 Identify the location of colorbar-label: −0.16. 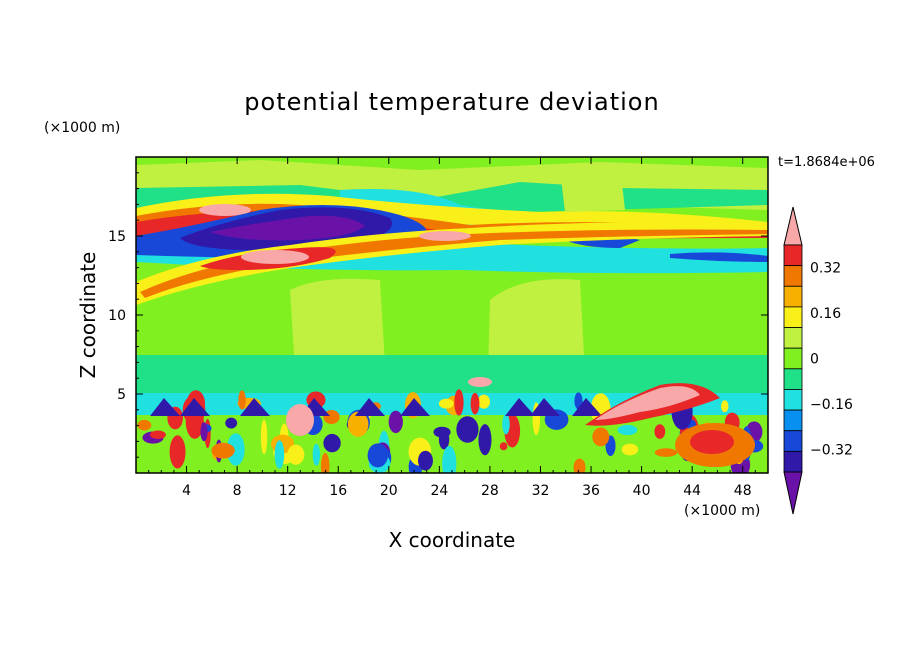
(831, 405).